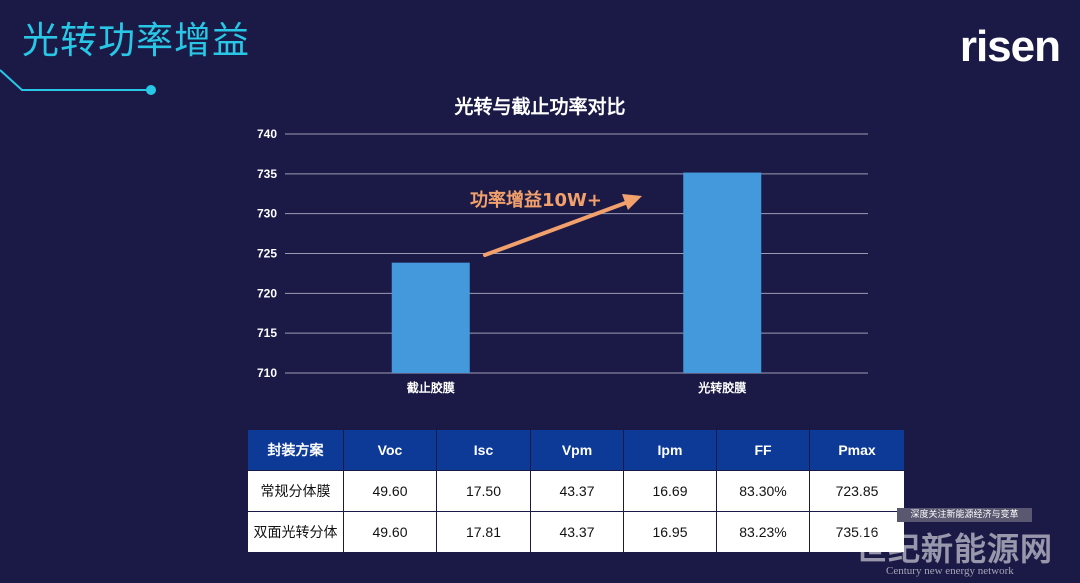 This screenshot has width=1080, height=583. What do you see at coordinates (267, 174) in the screenshot?
I see `y-tick-label: 735` at bounding box center [267, 174].